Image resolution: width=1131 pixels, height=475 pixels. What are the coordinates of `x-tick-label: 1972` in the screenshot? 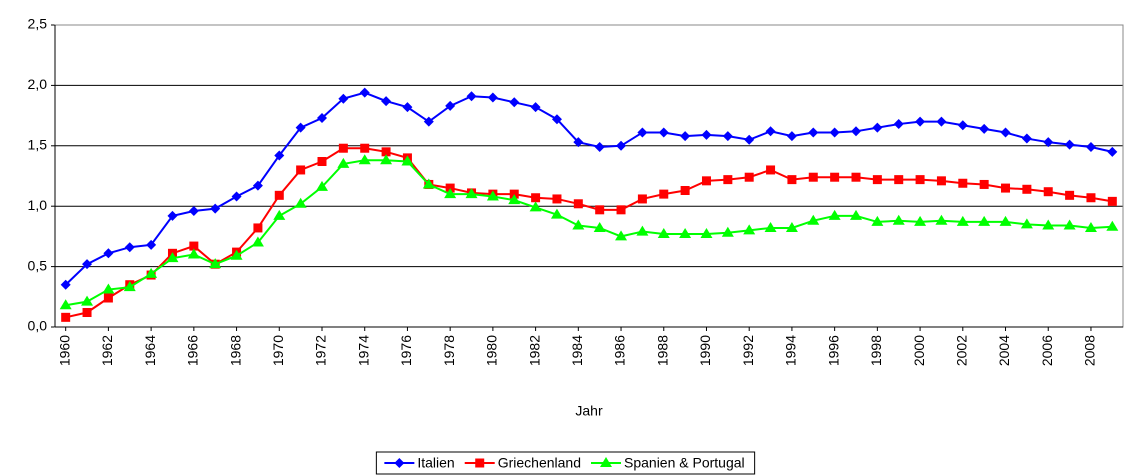 It's located at (321, 350).